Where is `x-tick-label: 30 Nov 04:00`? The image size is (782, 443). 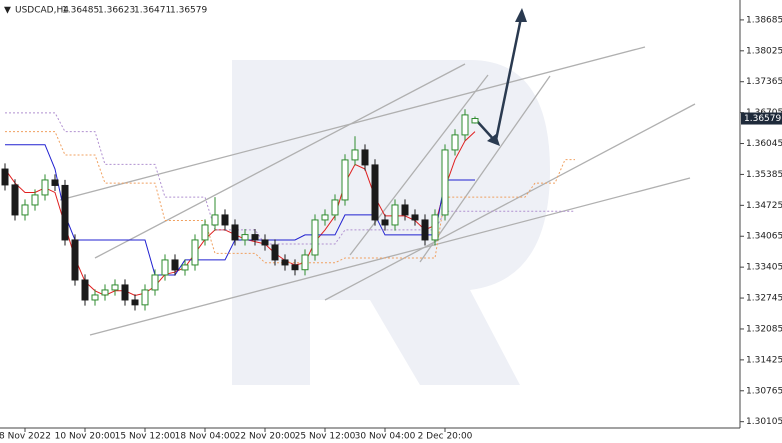
x-tick-label: 30 Nov 04:00 is located at coordinates (385, 437).